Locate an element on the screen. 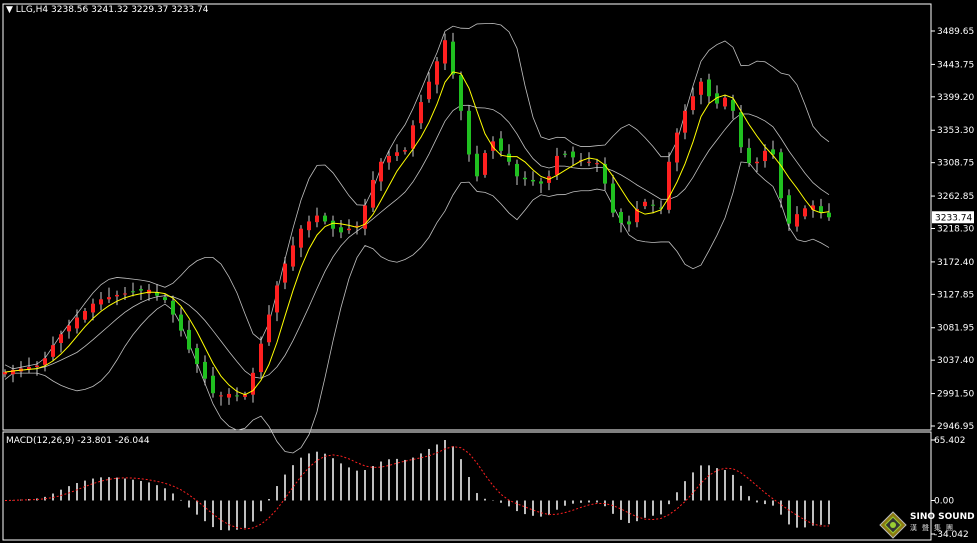 This screenshot has height=543, width=977. price-tick-label: 3262.85 is located at coordinates (955, 197).